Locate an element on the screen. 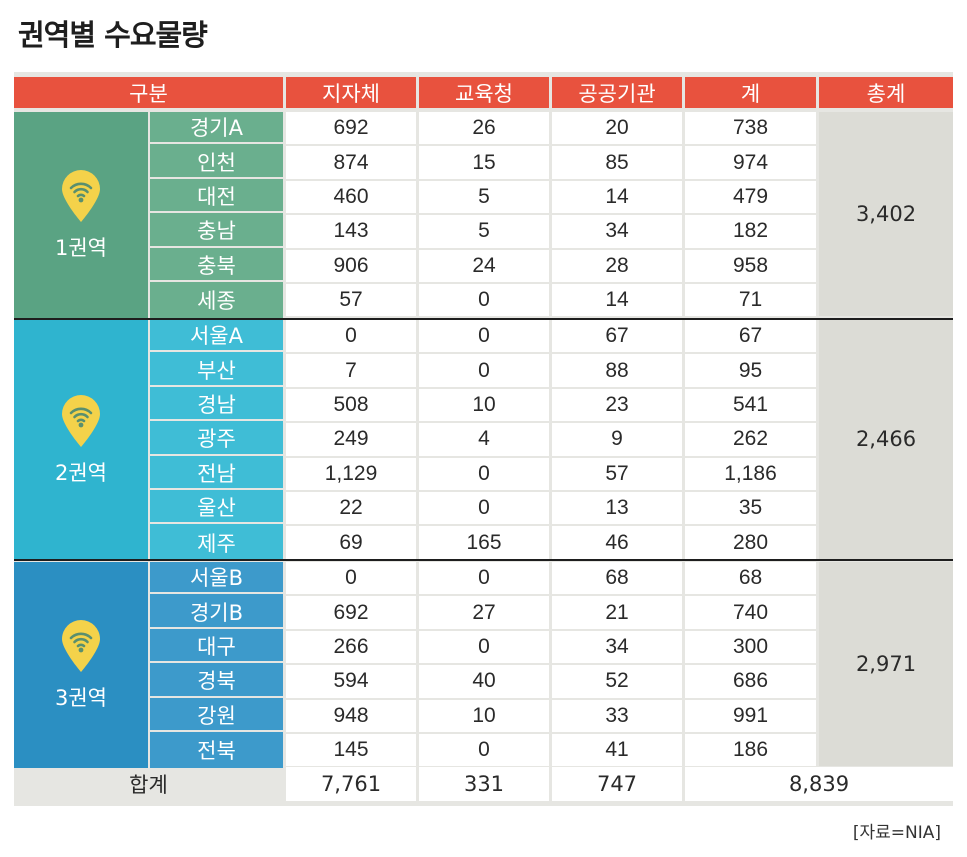  cell-sum: 738 is located at coordinates (750, 128).